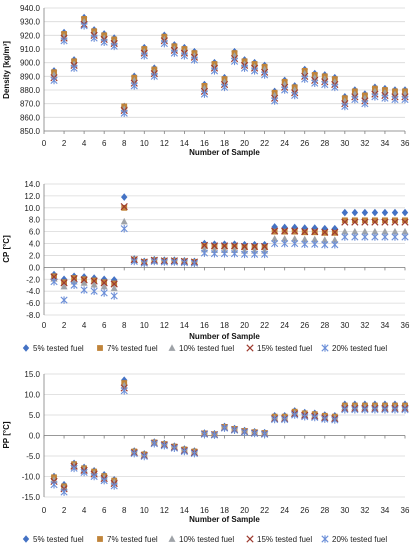  I want to click on x-tick-label: 34, so click(384, 325).